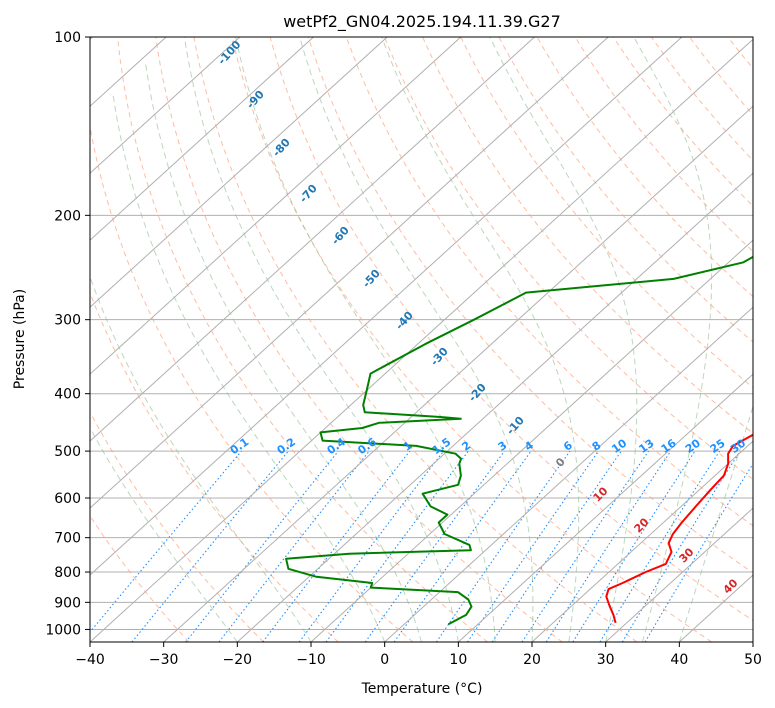  What do you see at coordinates (238, 660) in the screenshot?
I see `x-tick-label: −20` at bounding box center [238, 660].